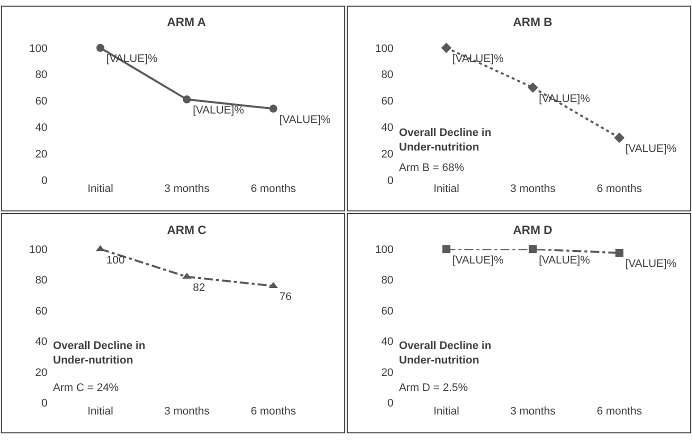 The height and width of the screenshot is (441, 692). What do you see at coordinates (433, 388) in the screenshot?
I see `annotation: Arm D = 2.5%` at bounding box center [433, 388].